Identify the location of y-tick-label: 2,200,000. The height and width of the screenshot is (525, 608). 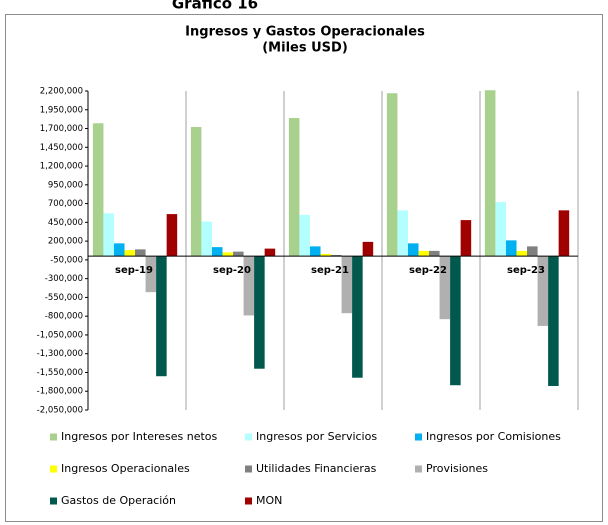
(61, 92).